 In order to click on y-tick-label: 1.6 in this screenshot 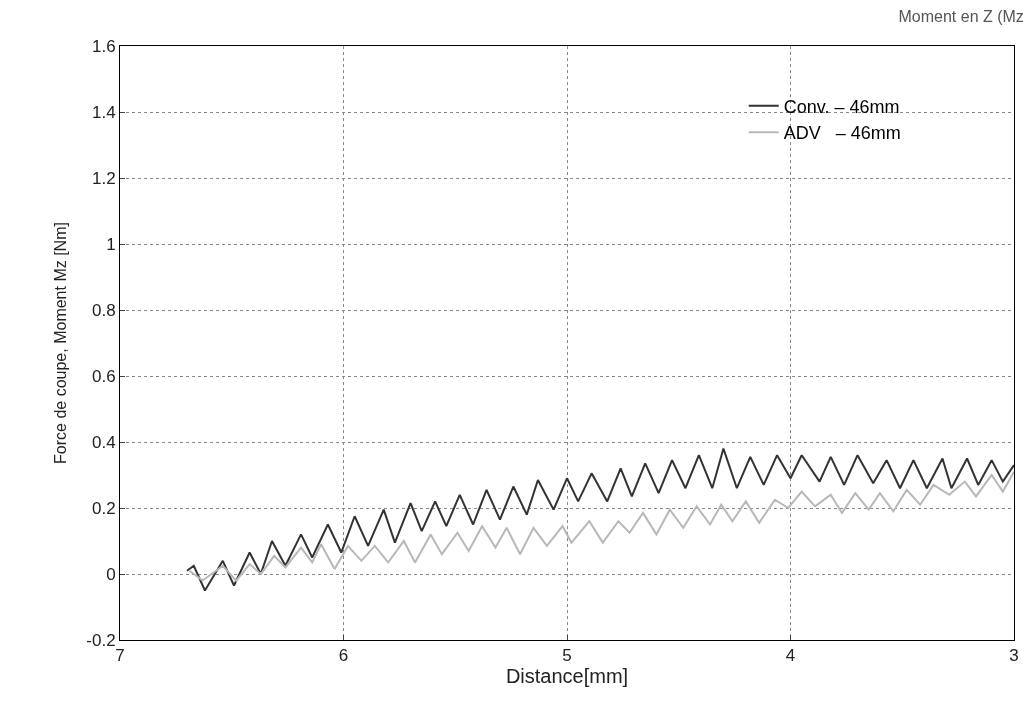, I will do `click(103, 46)`.